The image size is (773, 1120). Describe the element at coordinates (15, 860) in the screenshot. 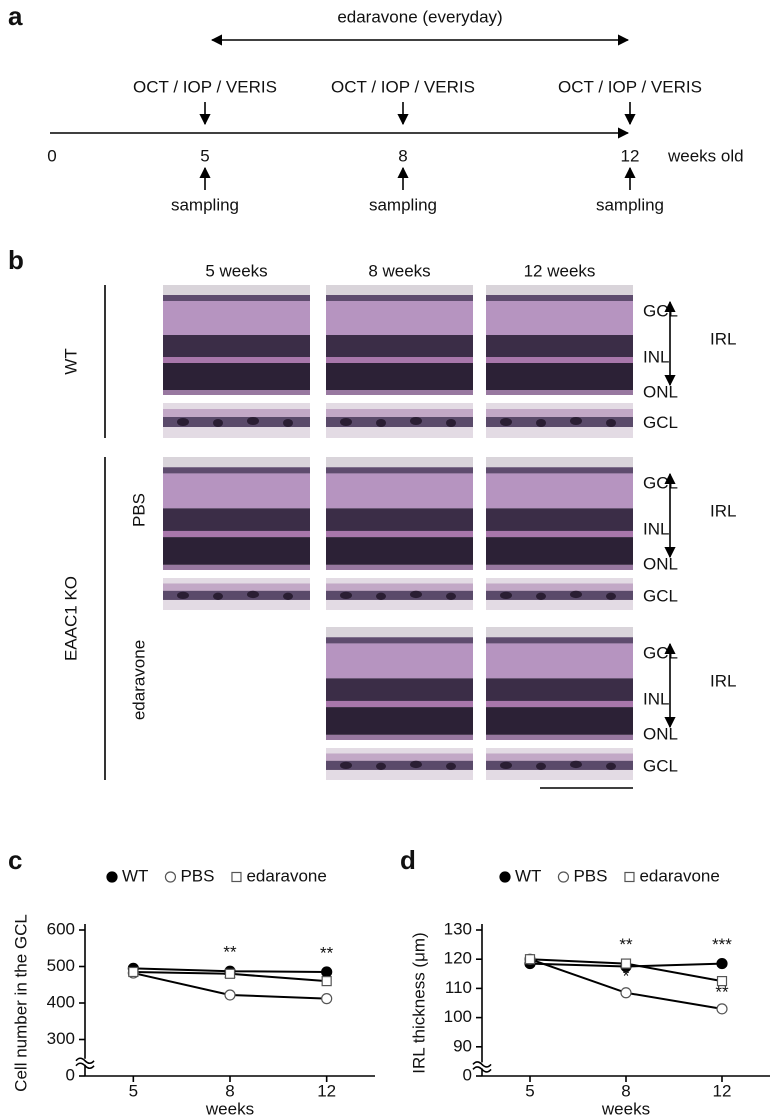

I see `panel-label: c` at that location.